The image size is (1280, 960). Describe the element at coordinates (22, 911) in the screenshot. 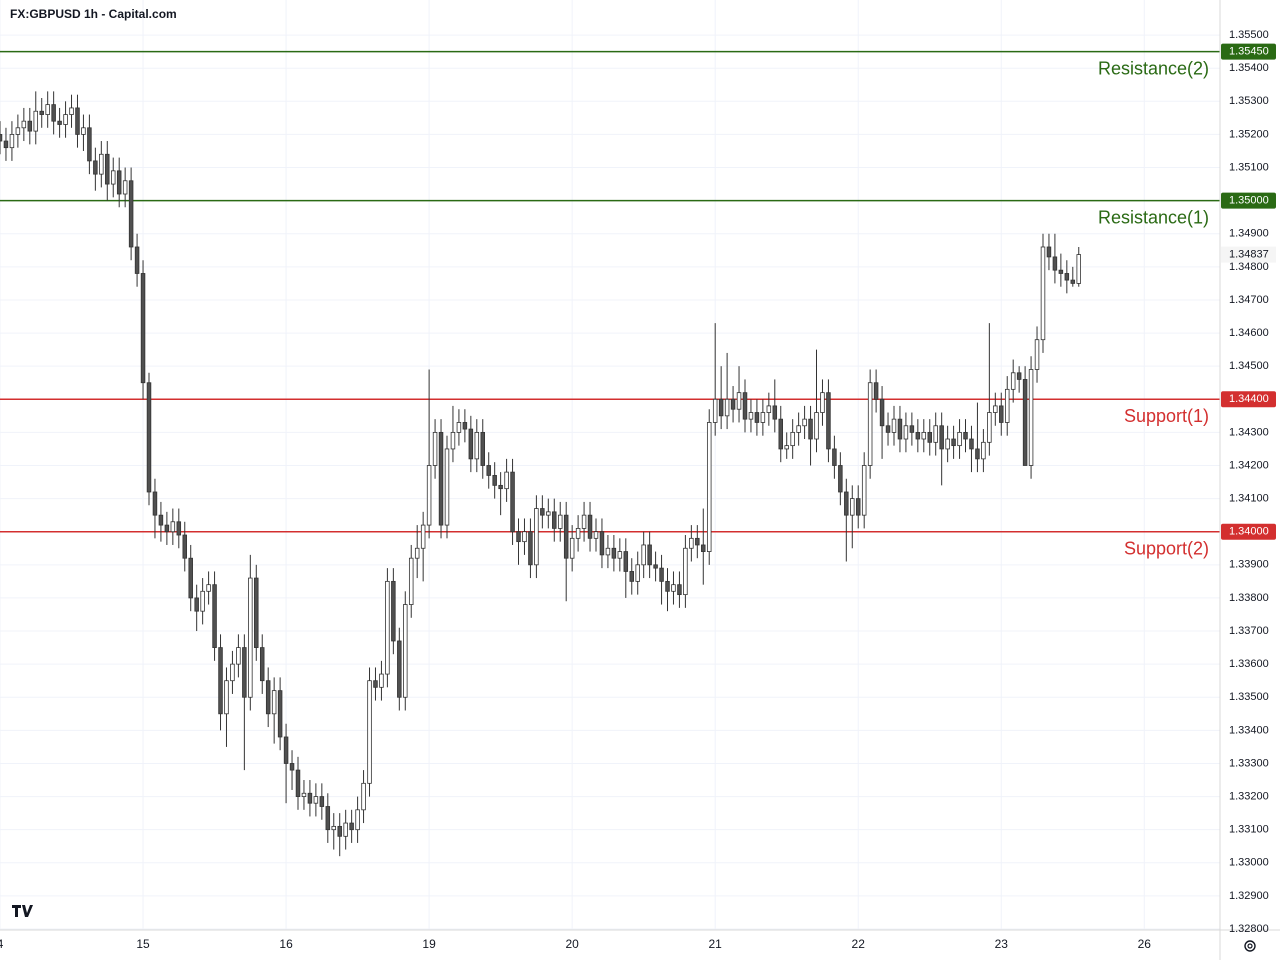

I see `tradingview-logo` at that location.